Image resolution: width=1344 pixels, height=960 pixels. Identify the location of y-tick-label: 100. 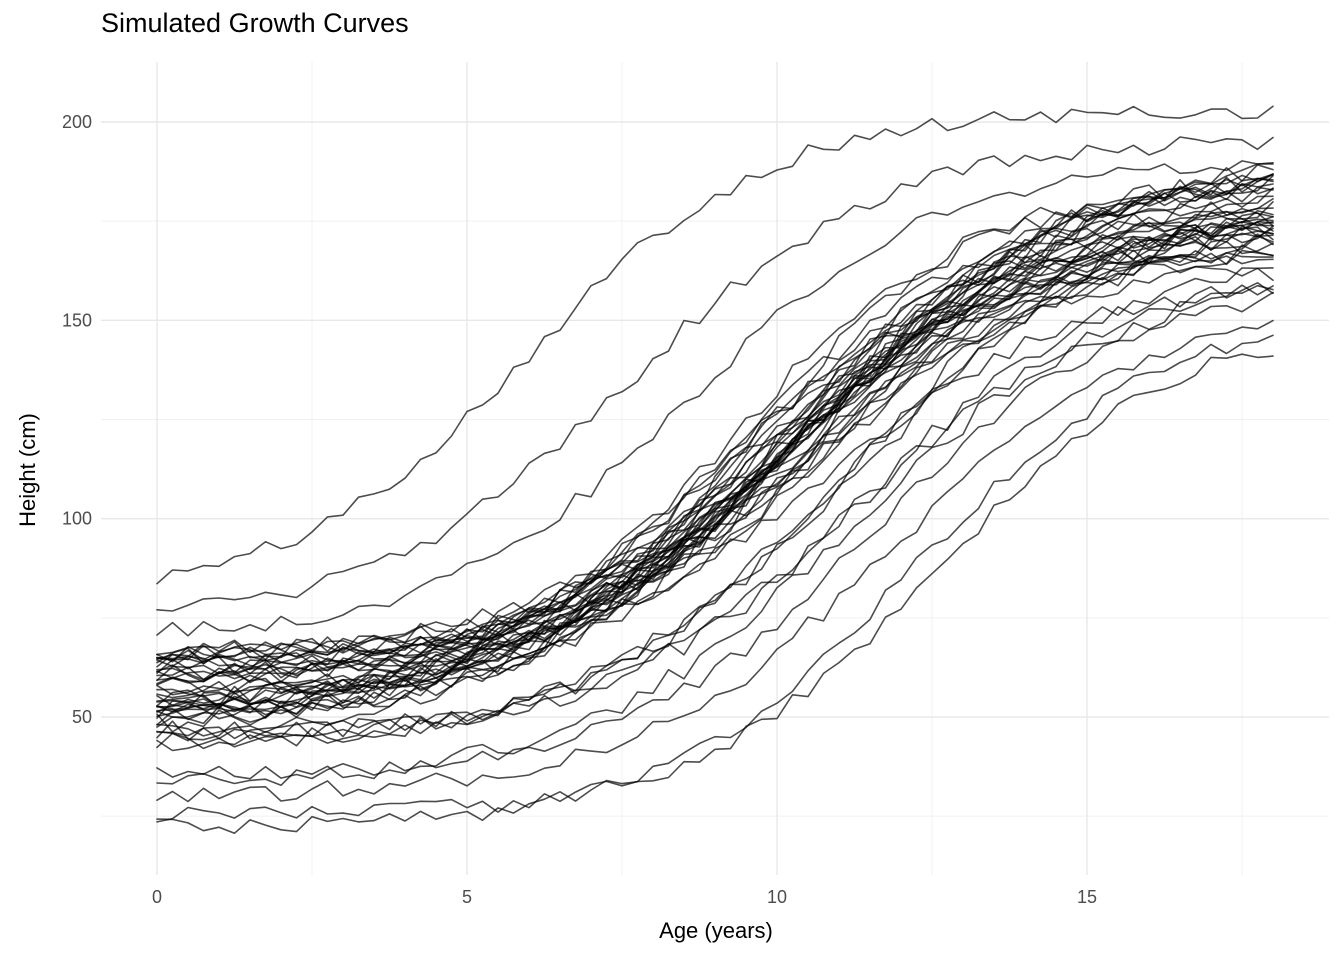
(77, 519).